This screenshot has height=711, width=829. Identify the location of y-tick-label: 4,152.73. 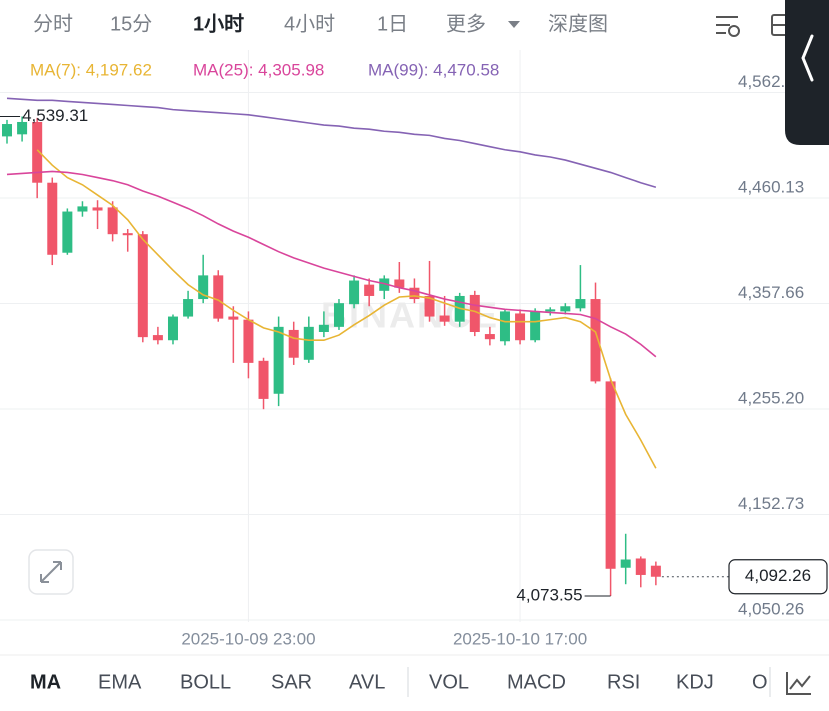
(771, 503).